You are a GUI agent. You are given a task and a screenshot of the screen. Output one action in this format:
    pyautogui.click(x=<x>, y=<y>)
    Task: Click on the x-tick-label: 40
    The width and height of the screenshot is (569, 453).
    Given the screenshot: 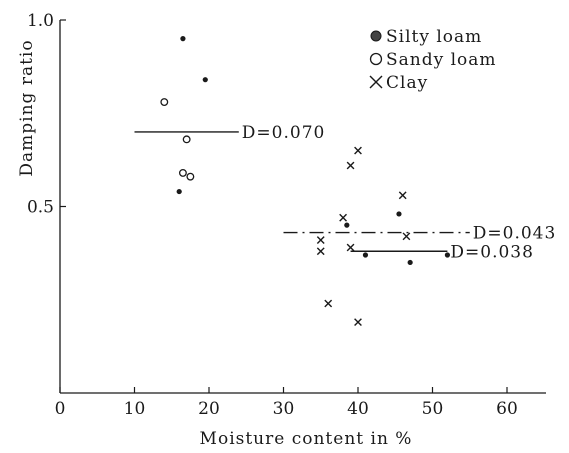 What is the action you would take?
    pyautogui.click(x=358, y=409)
    